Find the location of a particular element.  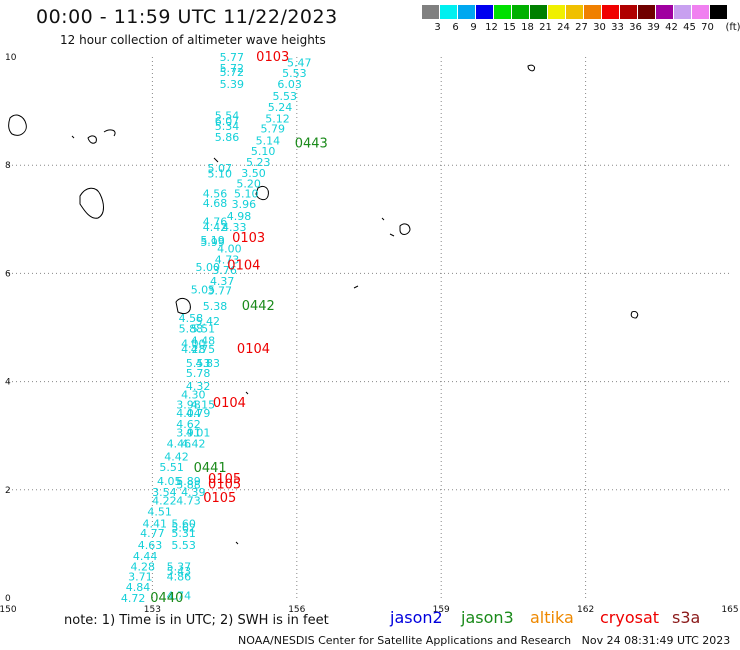

legend-label: 42 is located at coordinates (671, 27).